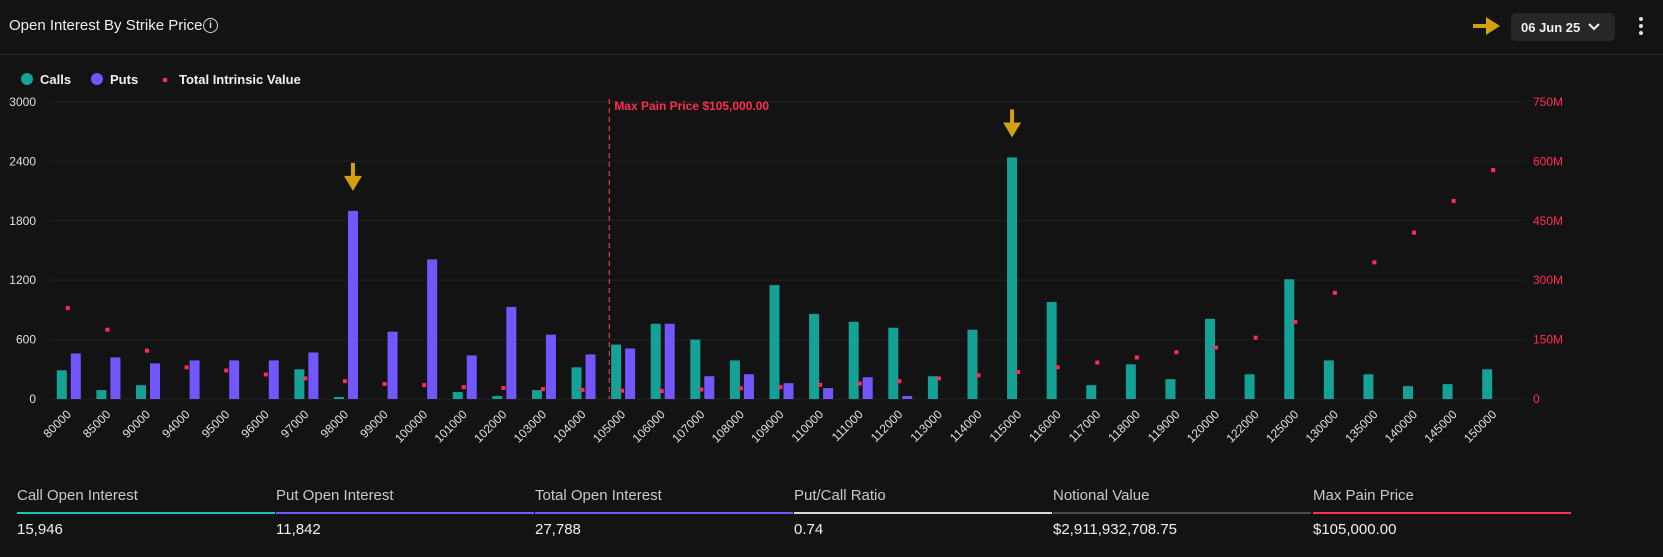 The width and height of the screenshot is (1663, 557). I want to click on x-tick-label: 111000, so click(847, 425).